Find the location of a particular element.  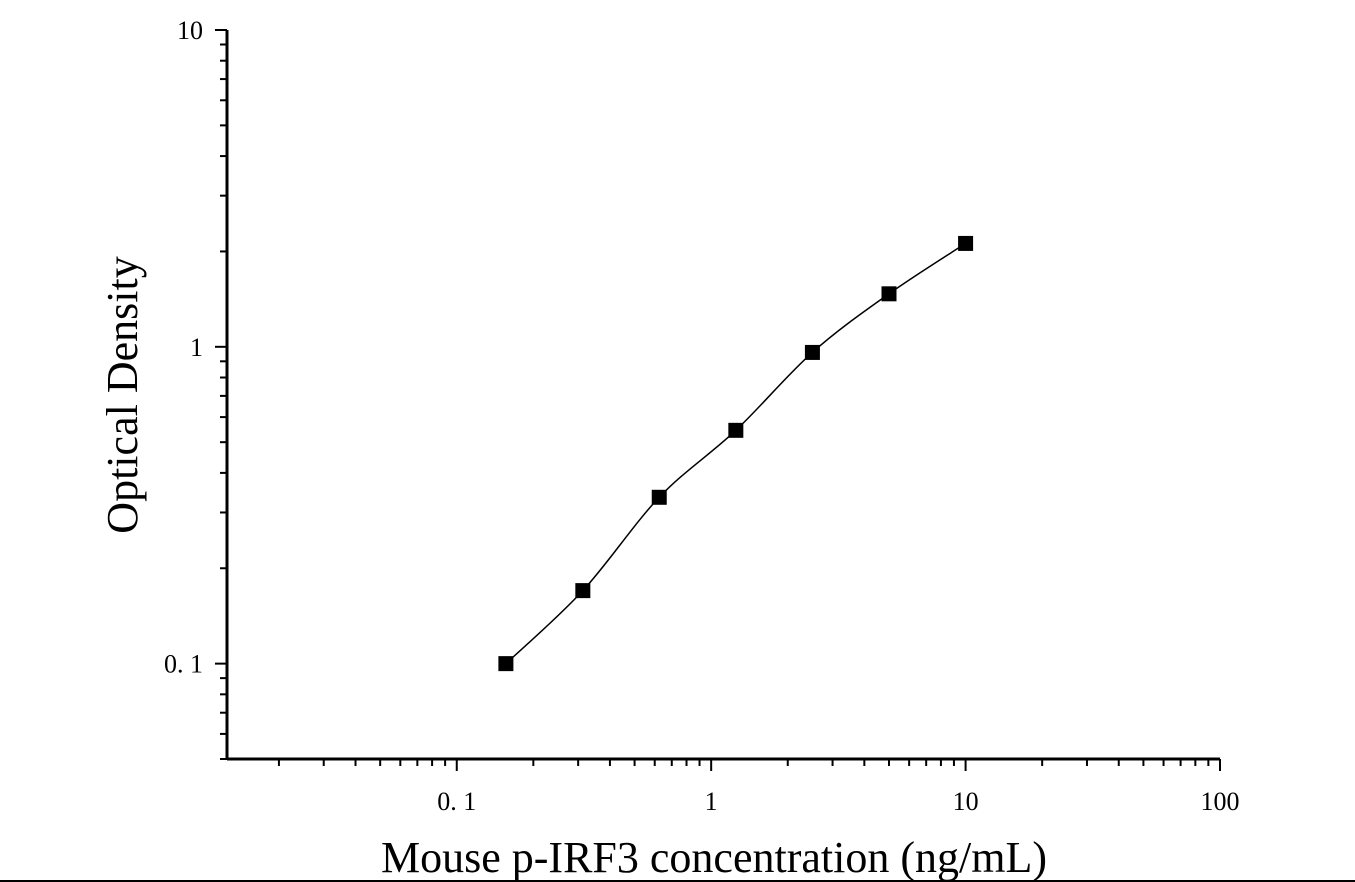

y-axis-title: Optical Density is located at coordinates (122, 394).